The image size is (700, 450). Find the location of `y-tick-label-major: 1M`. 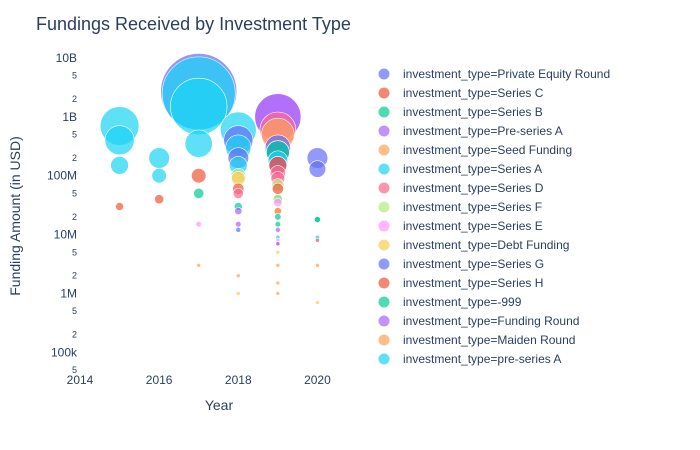

y-tick-label-major: 1M is located at coordinates (68, 293).